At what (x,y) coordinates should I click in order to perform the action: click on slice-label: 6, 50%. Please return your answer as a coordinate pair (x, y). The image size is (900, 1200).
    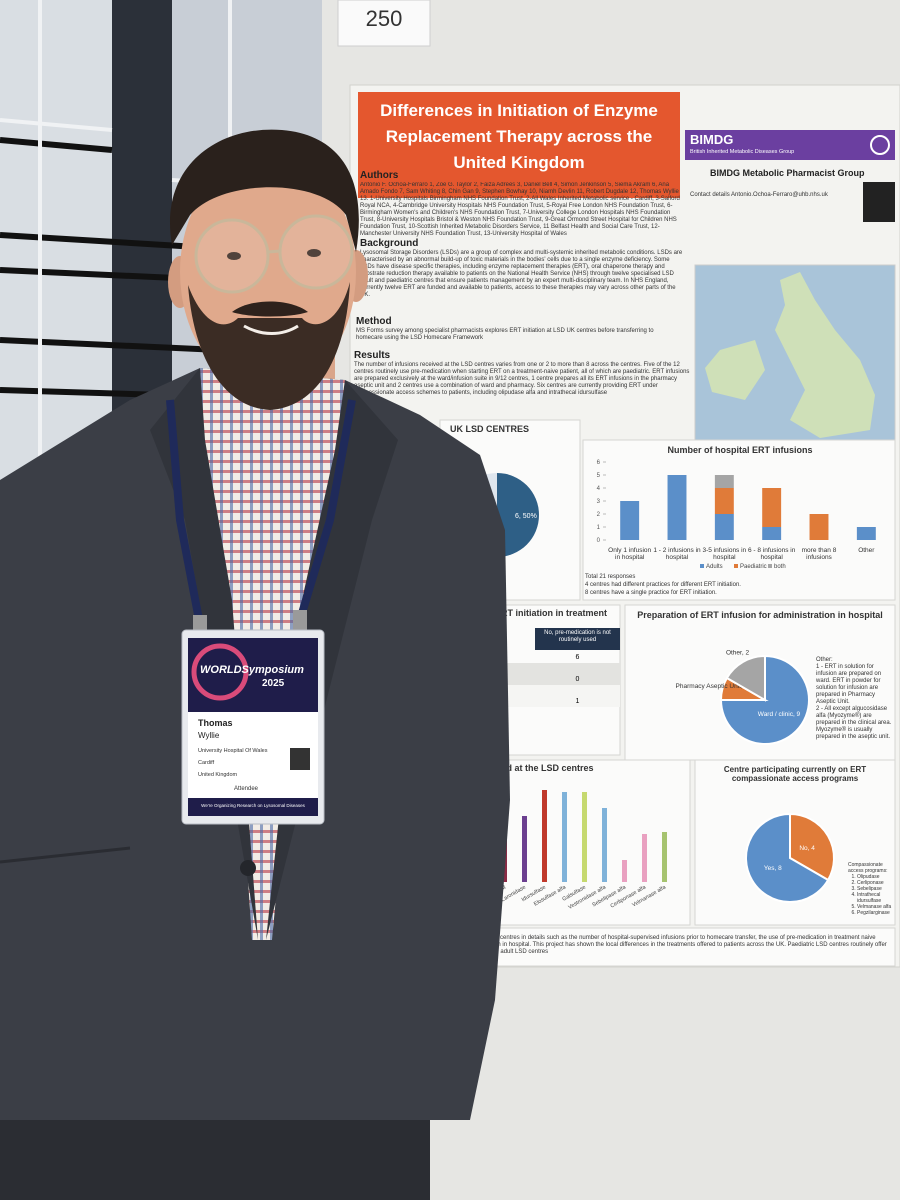
    Looking at the image, I should click on (526, 516).